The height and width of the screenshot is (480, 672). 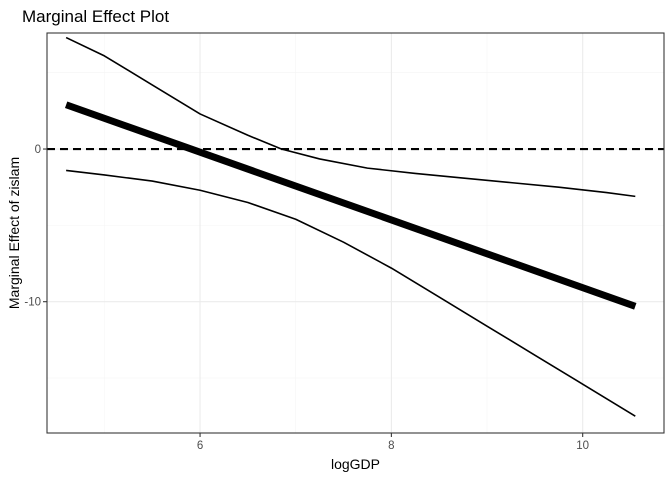 I want to click on y-tick-label: 0, so click(x=38, y=150).